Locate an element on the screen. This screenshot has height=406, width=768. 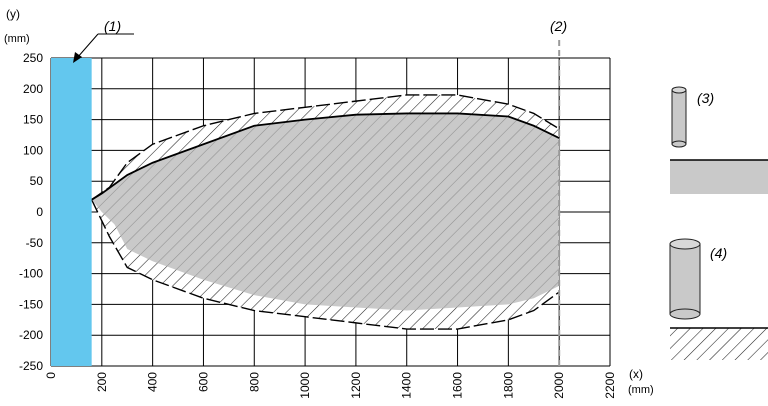
legend-label-3: (3) is located at coordinates (705, 98).